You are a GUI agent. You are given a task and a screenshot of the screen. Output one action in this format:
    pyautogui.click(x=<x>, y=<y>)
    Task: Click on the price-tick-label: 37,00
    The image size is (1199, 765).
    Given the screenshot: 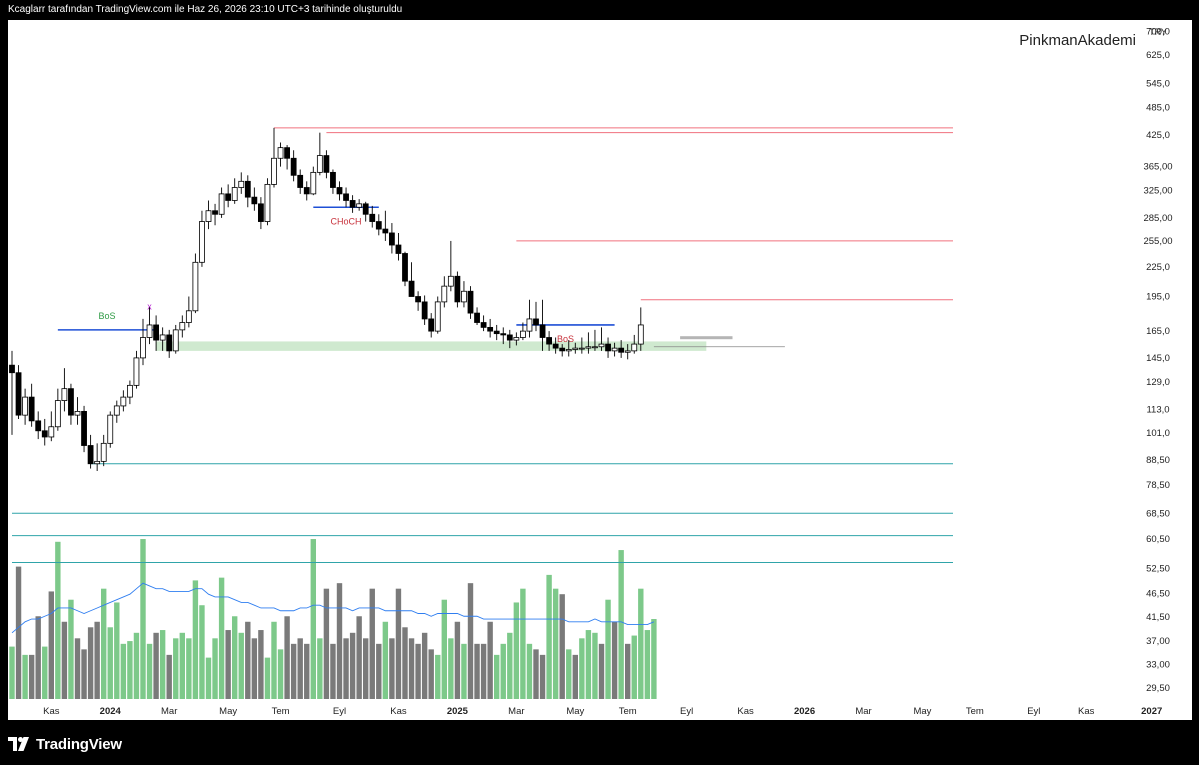 What is the action you would take?
    pyautogui.click(x=1158, y=641)
    